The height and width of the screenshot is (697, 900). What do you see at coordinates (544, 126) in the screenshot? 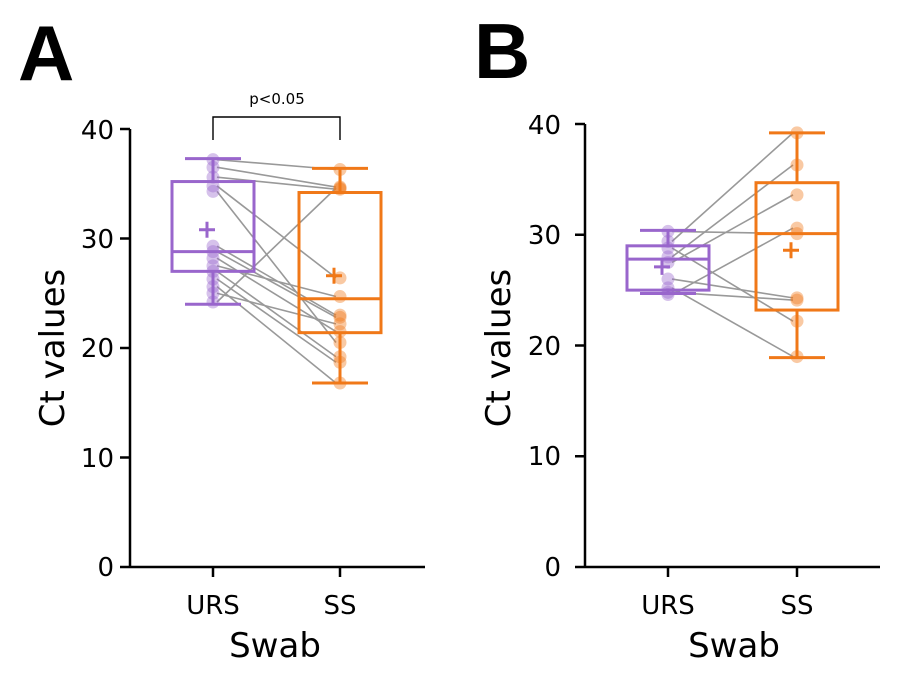
I see `panel-b-ytick-40: 40` at bounding box center [544, 126].